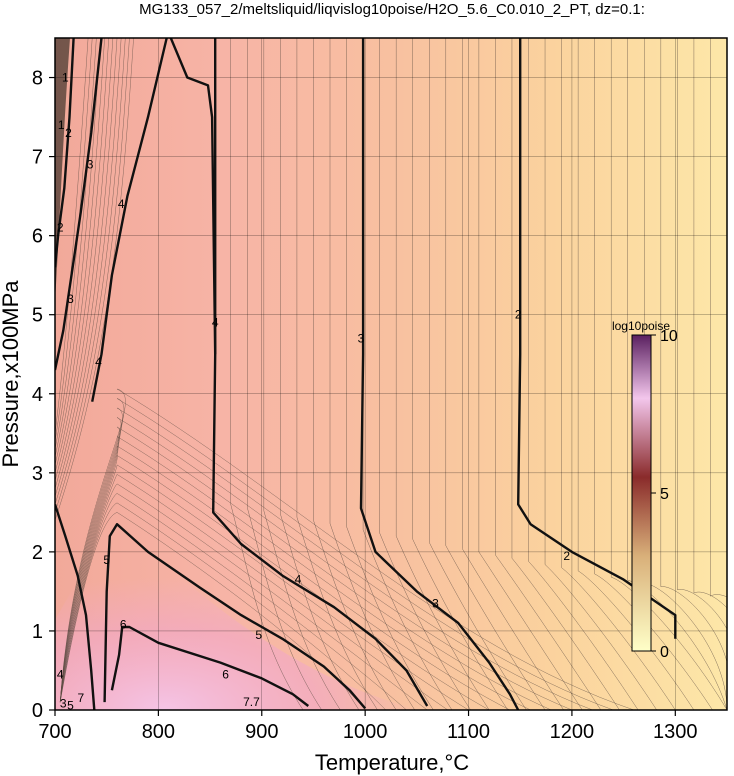  Describe the element at coordinates (669, 336) in the screenshot. I see `colorbar-tick-label: 10` at that location.